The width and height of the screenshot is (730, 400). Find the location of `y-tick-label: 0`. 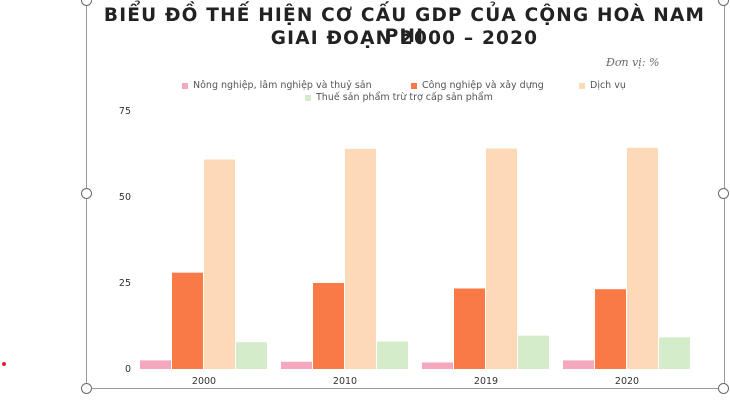

y-tick-label: 0 is located at coordinates (128, 369).